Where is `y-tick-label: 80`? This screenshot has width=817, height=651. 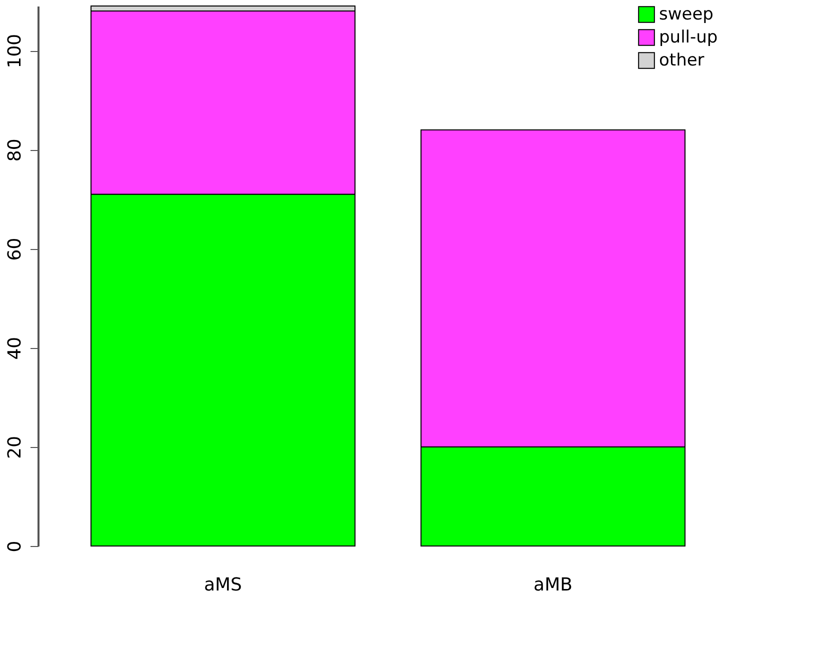
y-tick-label: 80 is located at coordinates (15, 150).